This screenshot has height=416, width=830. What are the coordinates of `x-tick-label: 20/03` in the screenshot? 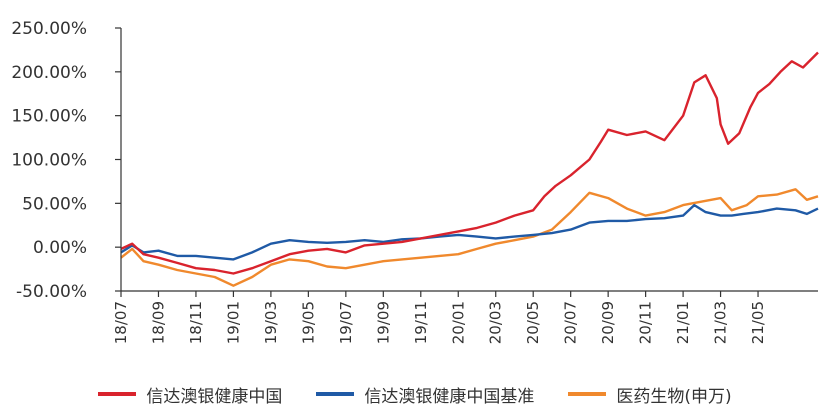 It's located at (496, 322).